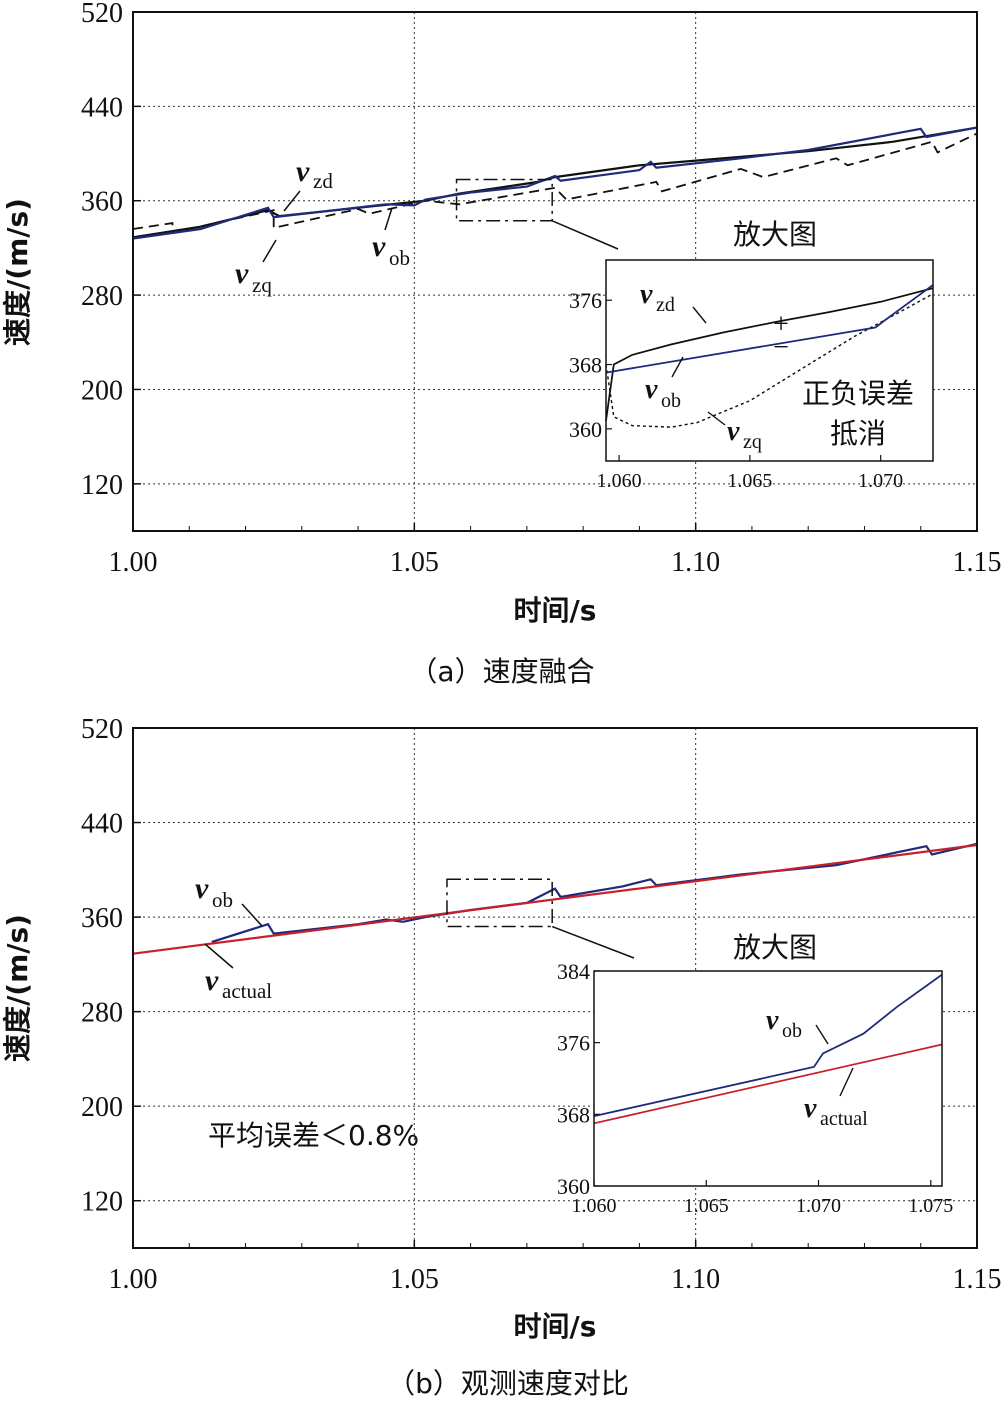 The image size is (1005, 1401). What do you see at coordinates (501, 671) in the screenshot?
I see `panel-a-caption: （a）速度融合` at bounding box center [501, 671].